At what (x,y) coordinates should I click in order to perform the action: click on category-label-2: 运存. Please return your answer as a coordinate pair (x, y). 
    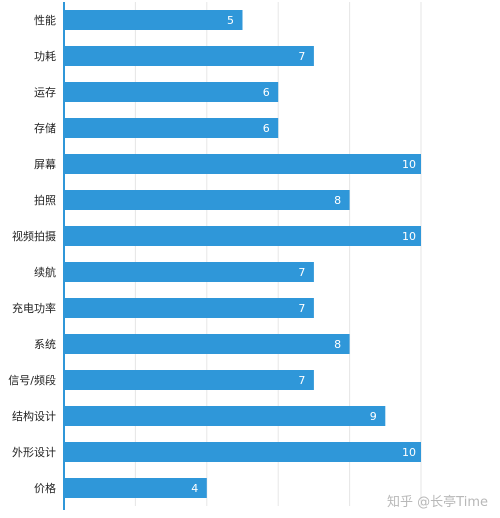
    Looking at the image, I should click on (45, 92).